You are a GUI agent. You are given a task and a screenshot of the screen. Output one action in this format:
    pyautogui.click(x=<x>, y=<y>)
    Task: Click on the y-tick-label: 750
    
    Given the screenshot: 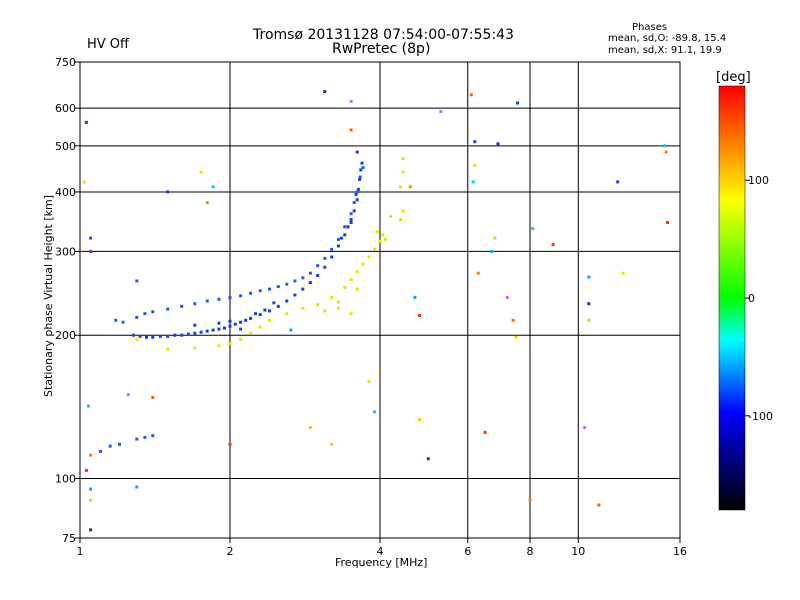 What is the action you would take?
    pyautogui.click(x=65, y=62)
    